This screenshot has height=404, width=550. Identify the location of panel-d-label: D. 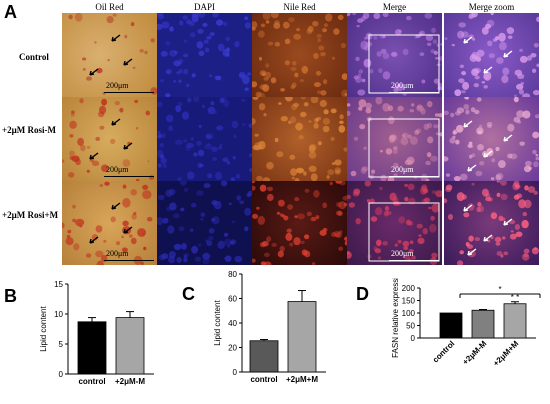
(362, 294).